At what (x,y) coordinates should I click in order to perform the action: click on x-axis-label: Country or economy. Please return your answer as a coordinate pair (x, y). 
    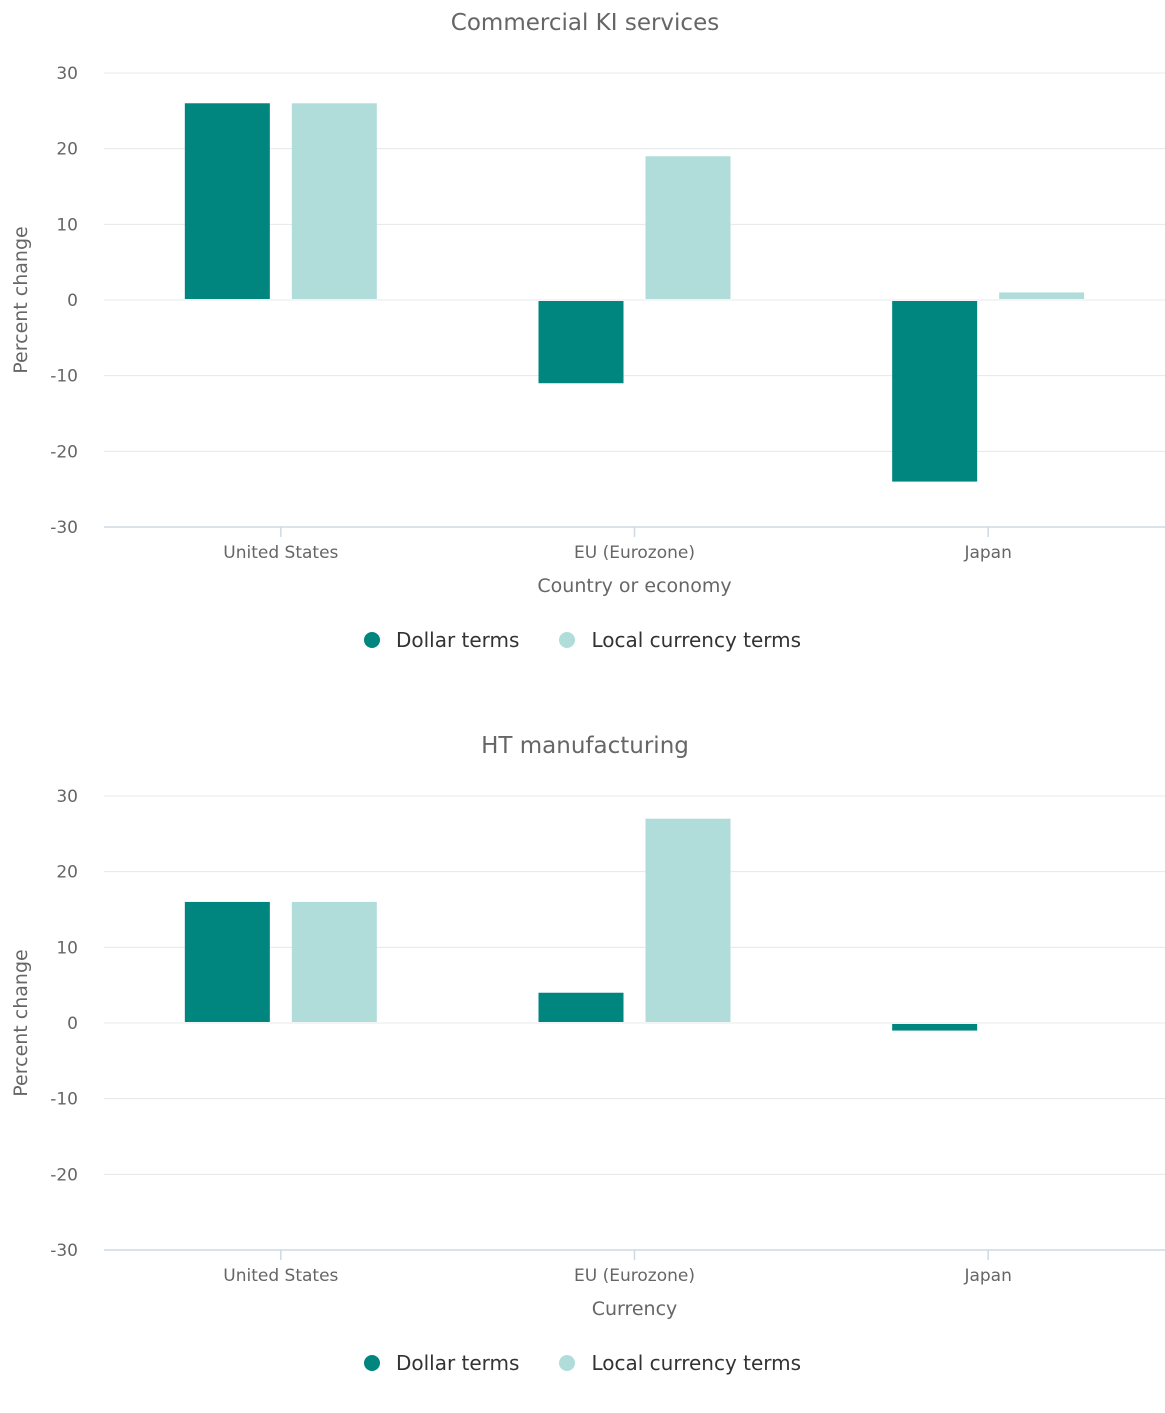
    Looking at the image, I should click on (634, 586).